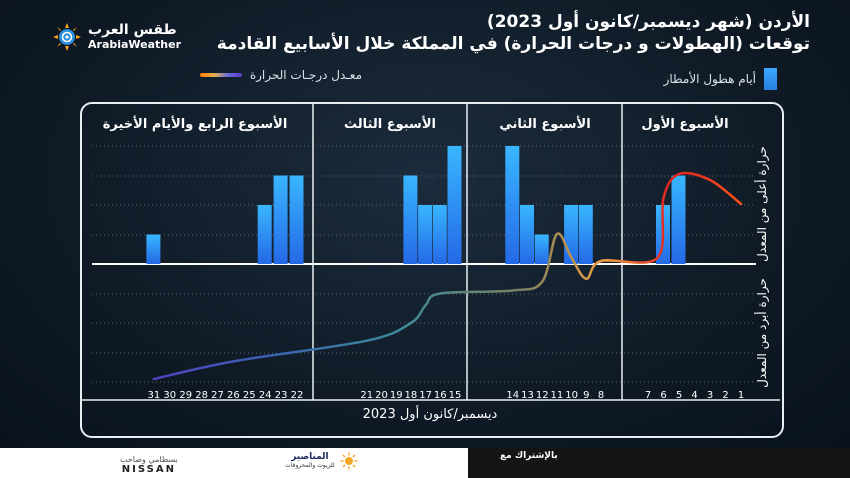 This screenshot has height=478, width=850. I want to click on day-tick-label: 28, so click(201, 395).